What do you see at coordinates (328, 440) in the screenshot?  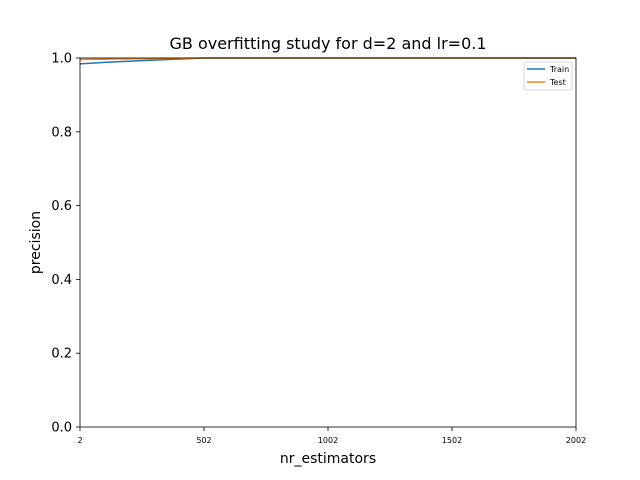 I see `x-tick-label: 1002` at bounding box center [328, 440].